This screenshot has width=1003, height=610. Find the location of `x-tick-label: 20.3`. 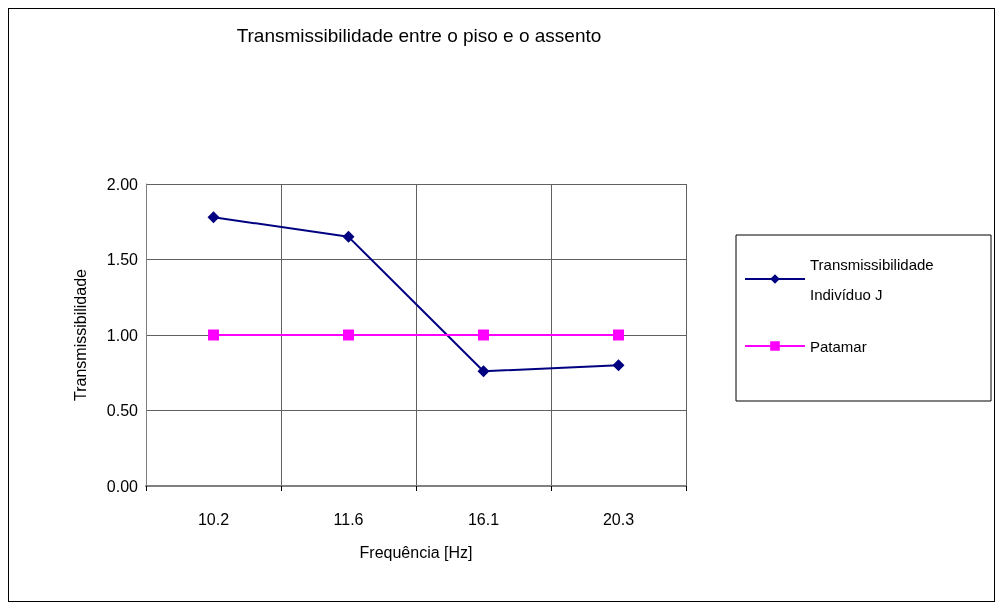

x-tick-label: 20.3 is located at coordinates (618, 519).